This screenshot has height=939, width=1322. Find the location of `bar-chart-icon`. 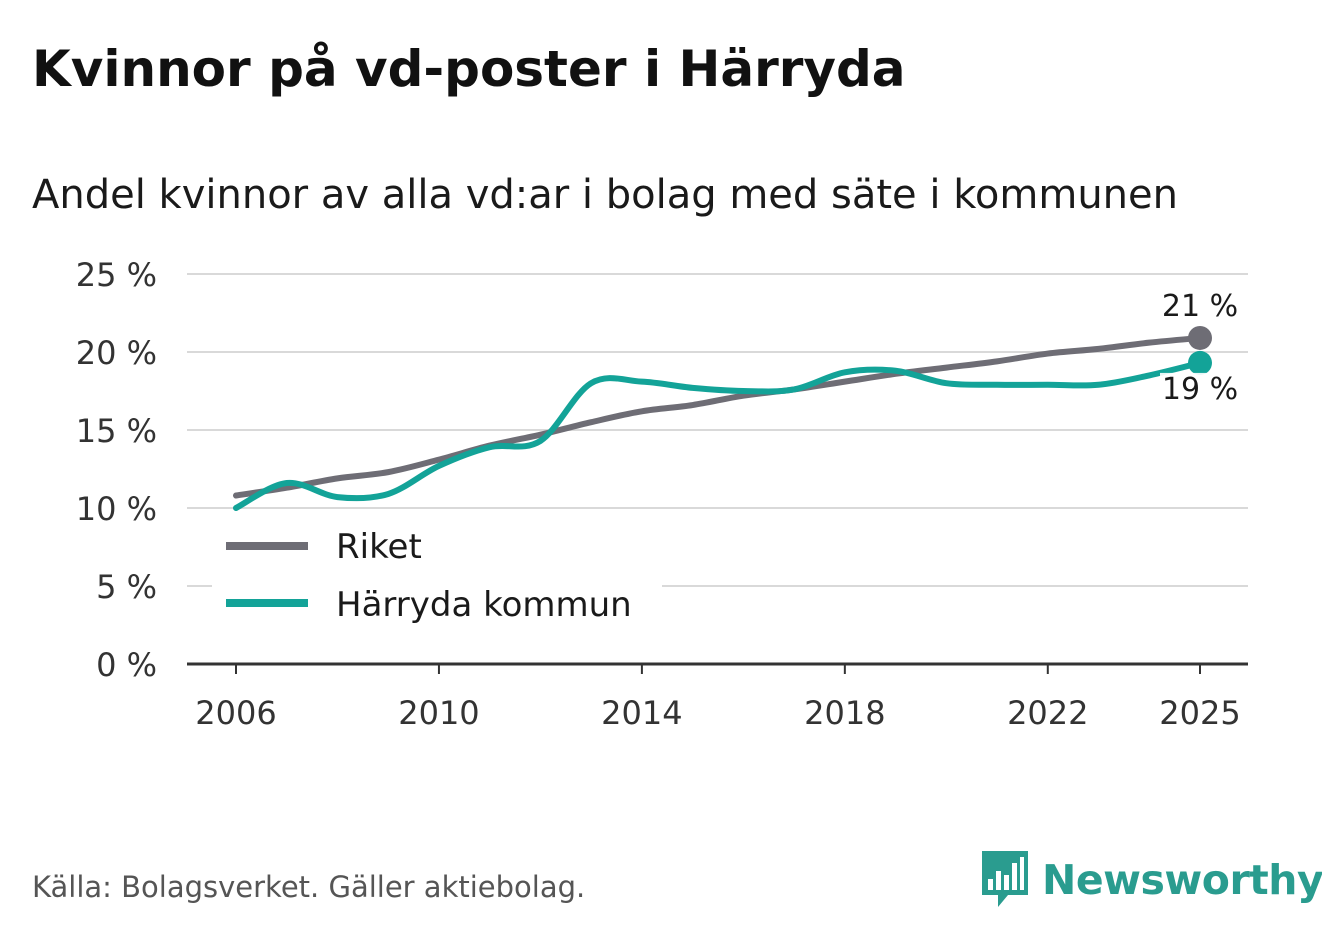

bar-chart-icon is located at coordinates (1005, 879).